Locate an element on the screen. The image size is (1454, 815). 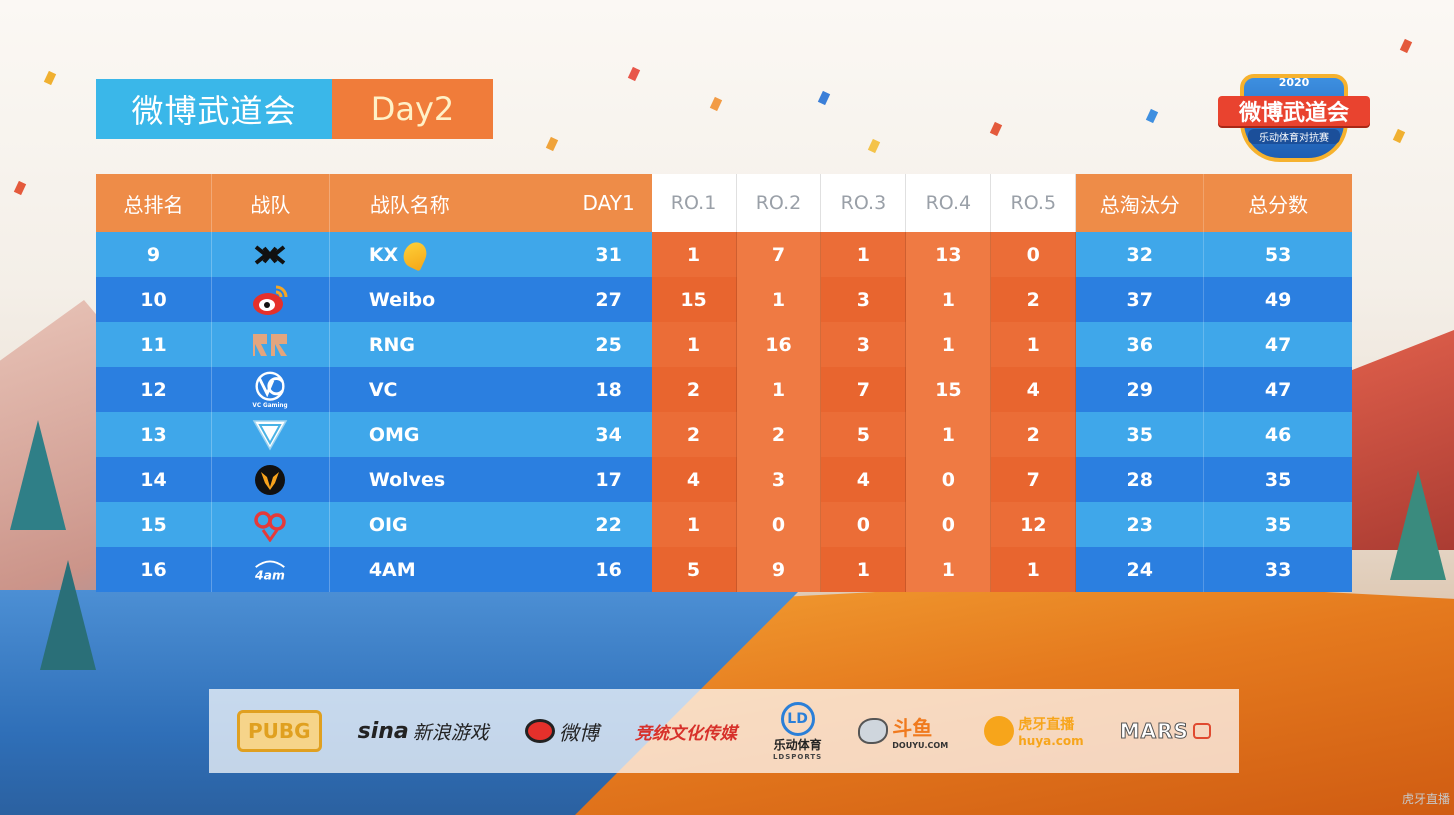
ldsports-en-text: LDSPORTS is located at coordinates (797, 756).